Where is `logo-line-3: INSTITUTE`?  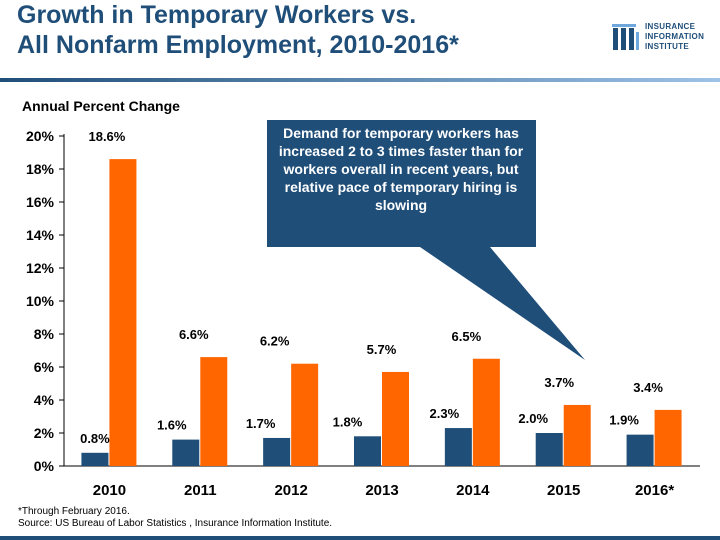 logo-line-3: INSTITUTE is located at coordinates (667, 46).